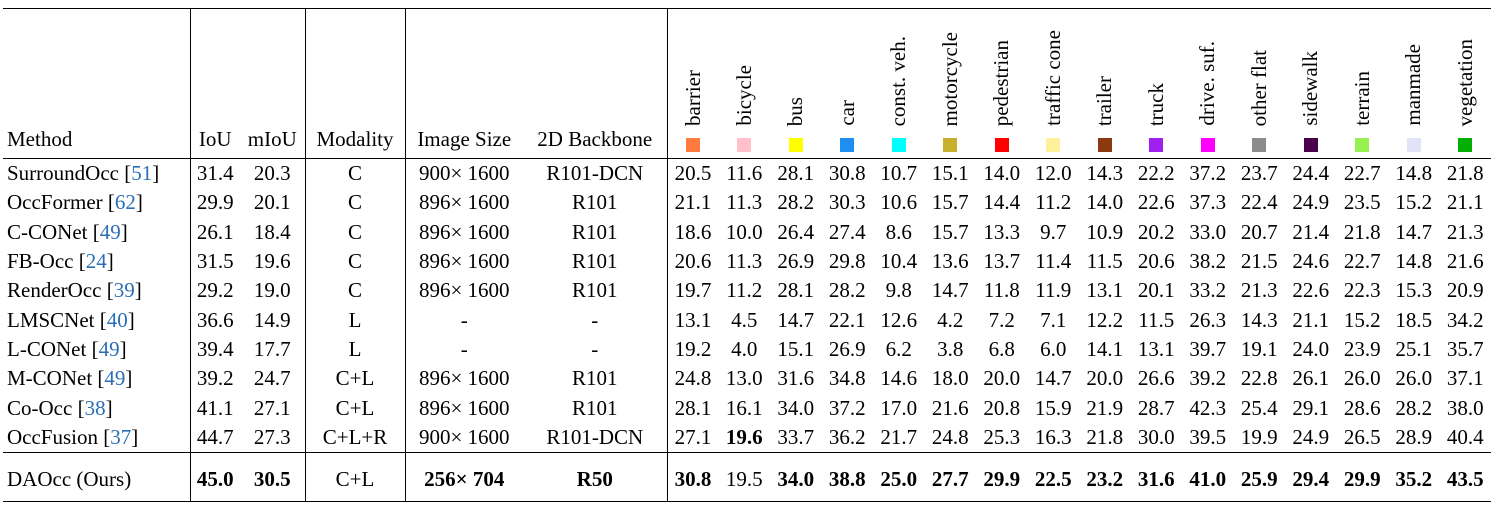 The width and height of the screenshot is (1495, 516). What do you see at coordinates (215, 173) in the screenshot?
I see `value-cell: 31.4` at bounding box center [215, 173].